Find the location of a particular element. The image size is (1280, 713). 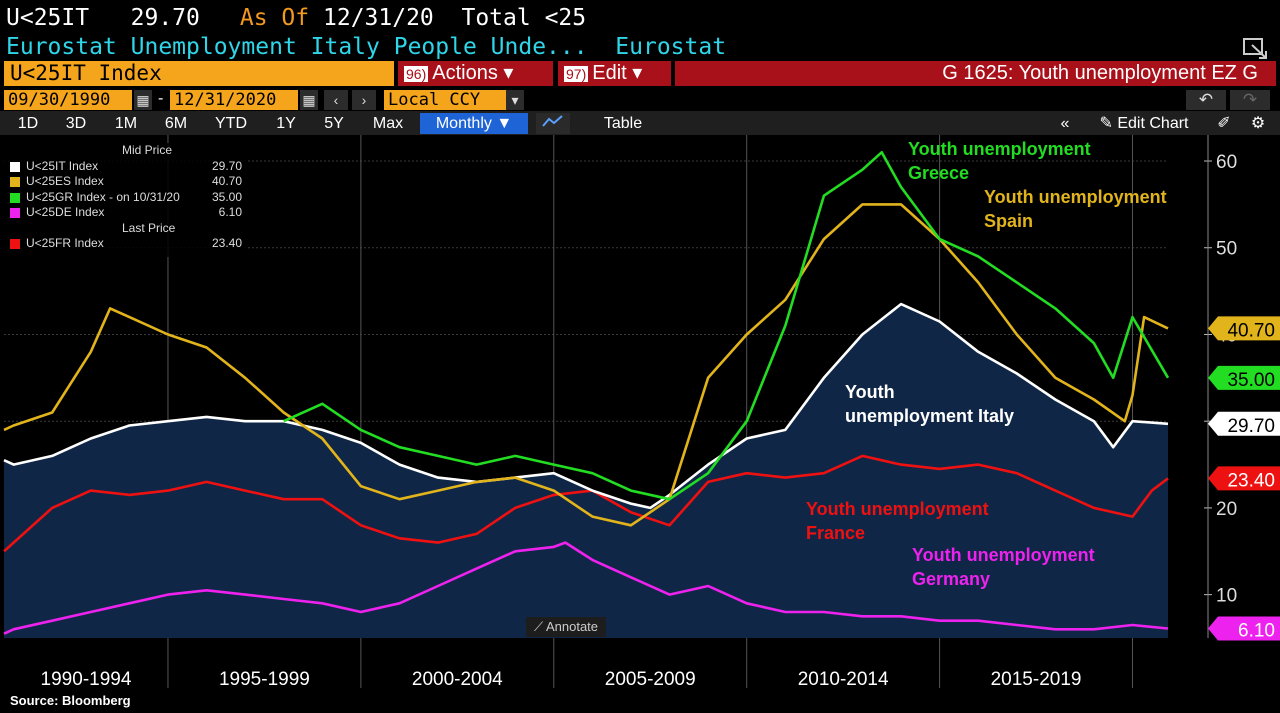

legend-name: U<25FR Index is located at coordinates (65, 243).